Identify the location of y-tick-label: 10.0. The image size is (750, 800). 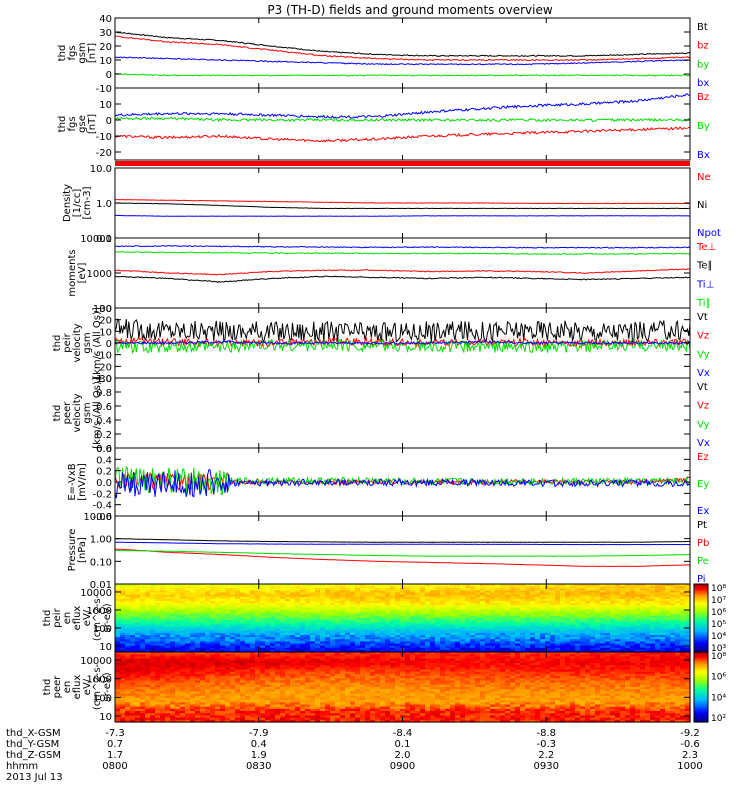
(101, 169).